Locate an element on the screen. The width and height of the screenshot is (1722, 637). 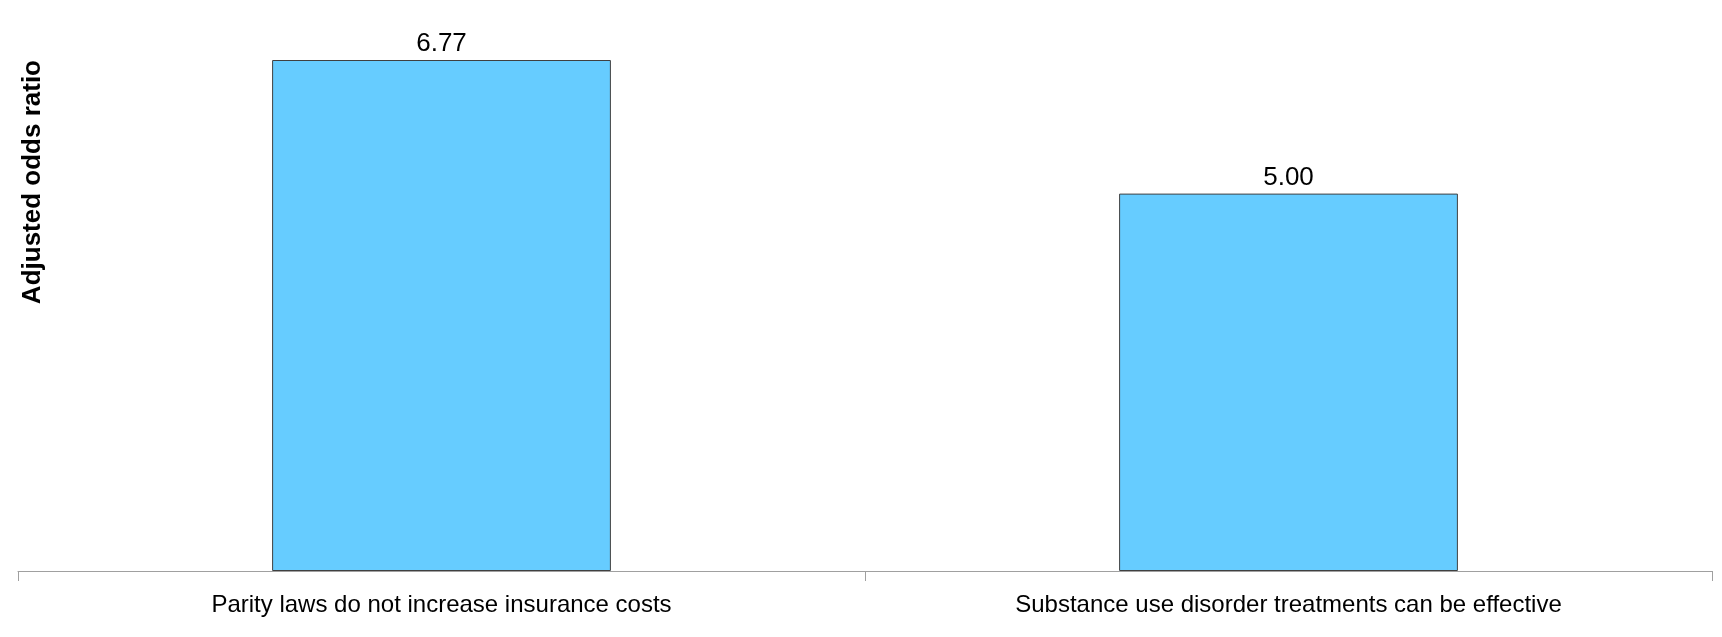
x-tick-label: Substance use disorder treatments can be effective is located at coordinates (1288, 603).